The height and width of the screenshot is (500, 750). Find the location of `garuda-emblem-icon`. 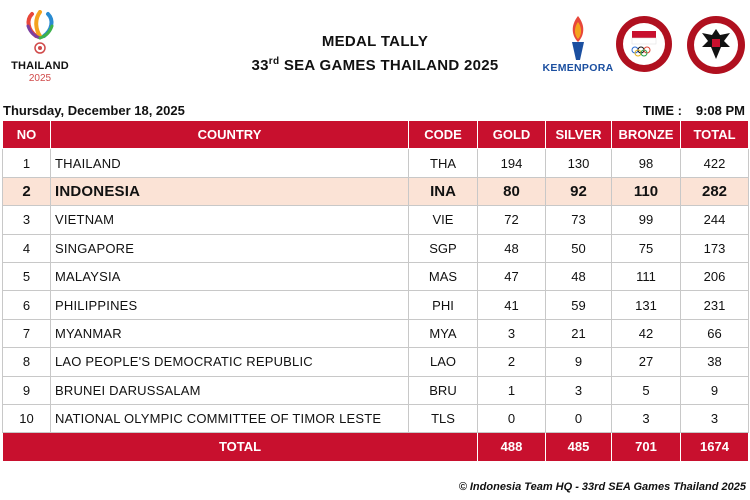

garuda-emblem-icon is located at coordinates (716, 45).